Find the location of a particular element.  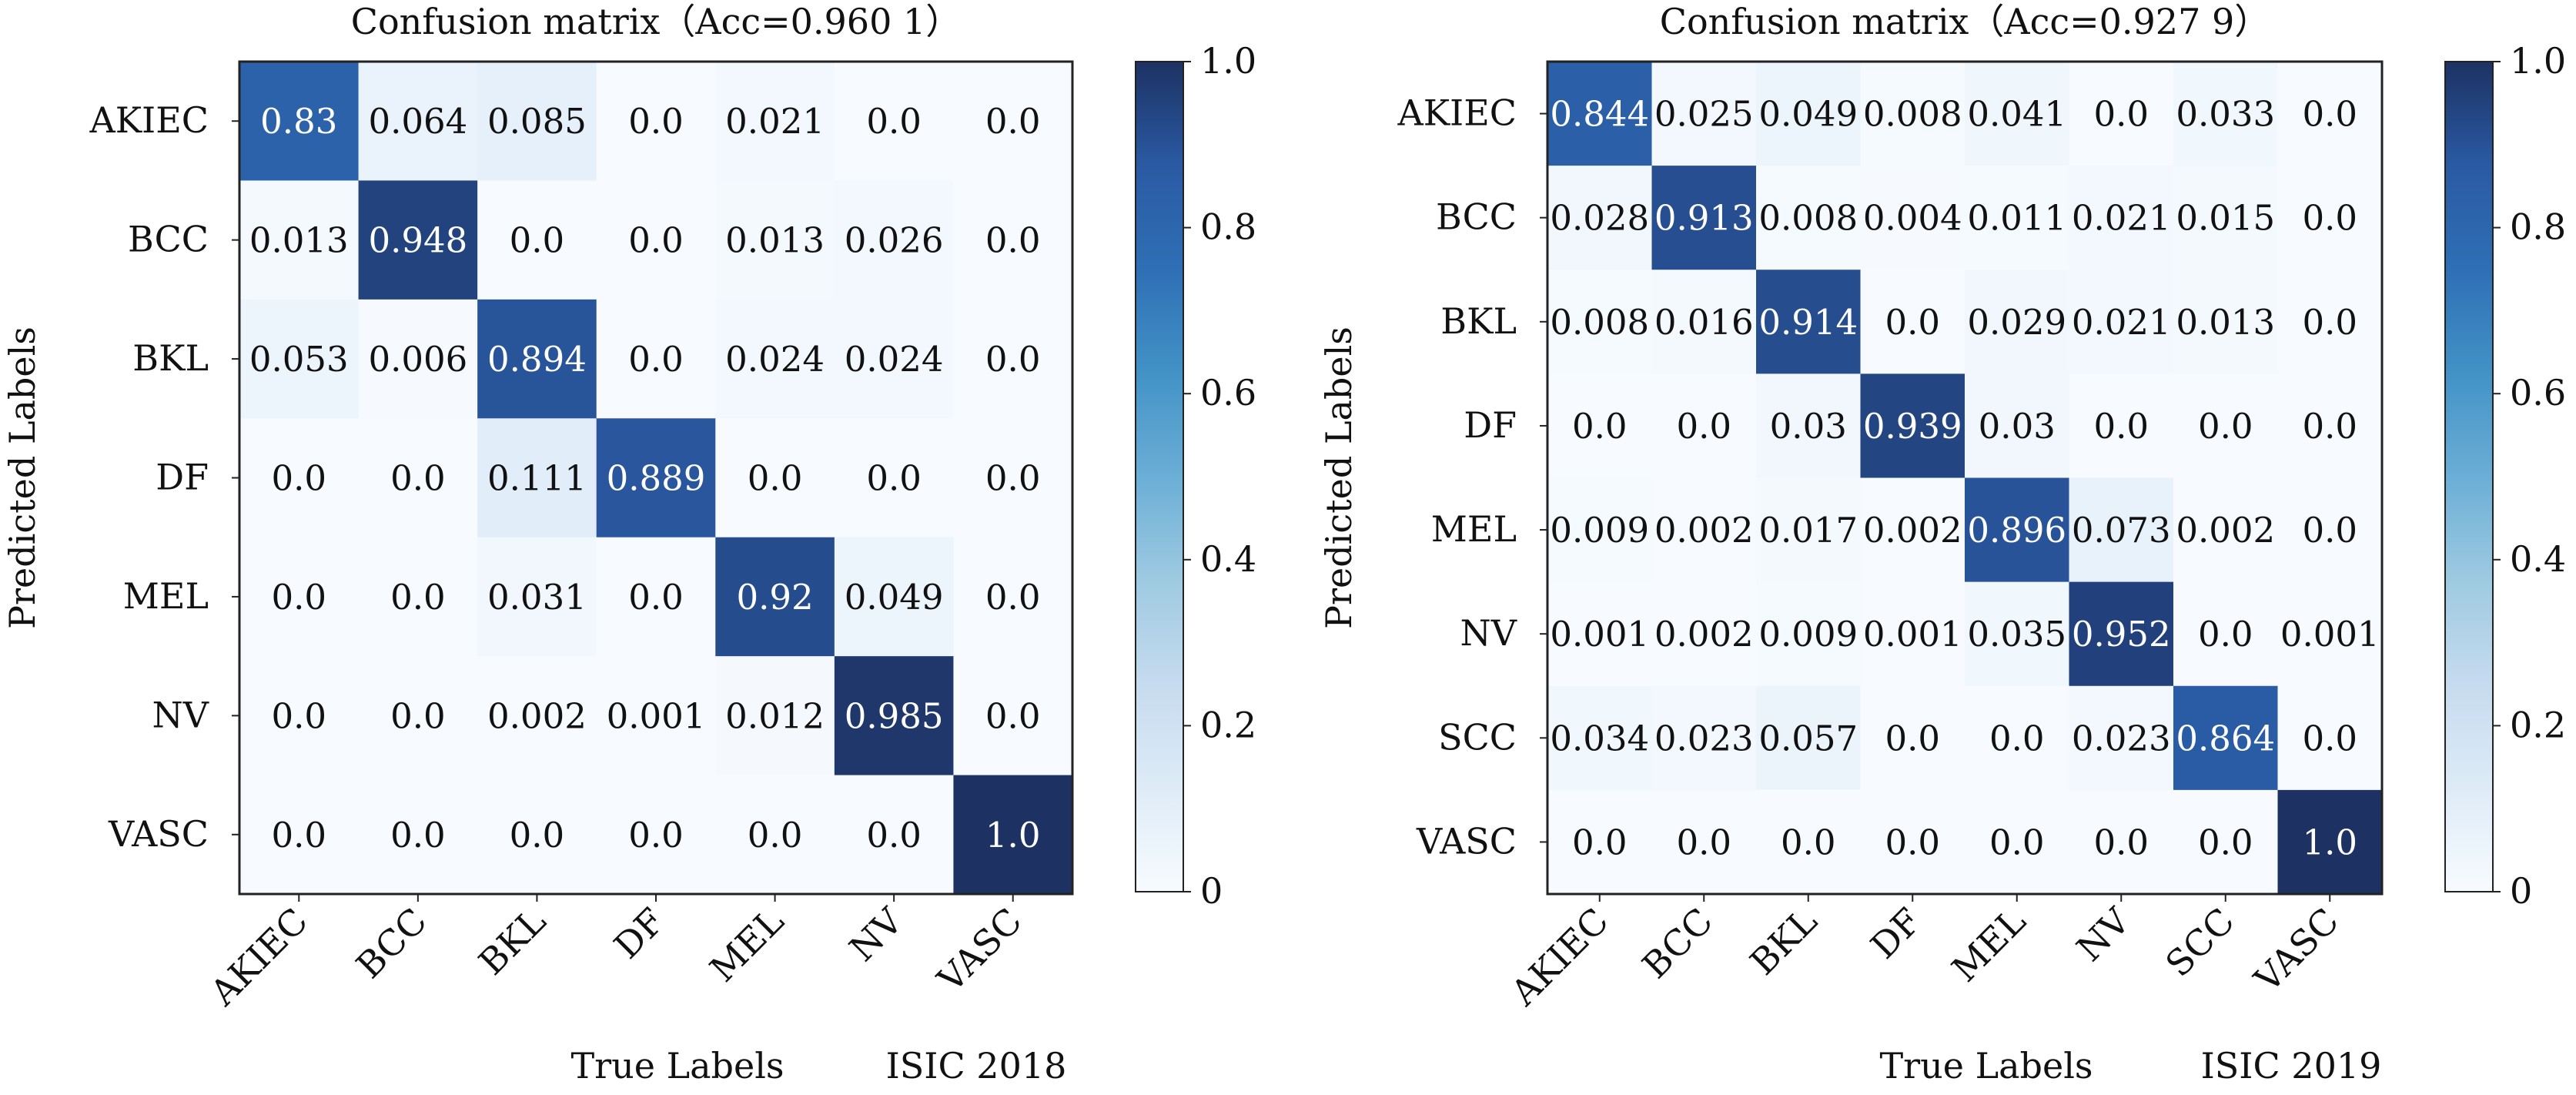

cell-value-label: 0.001 is located at coordinates (657, 715).